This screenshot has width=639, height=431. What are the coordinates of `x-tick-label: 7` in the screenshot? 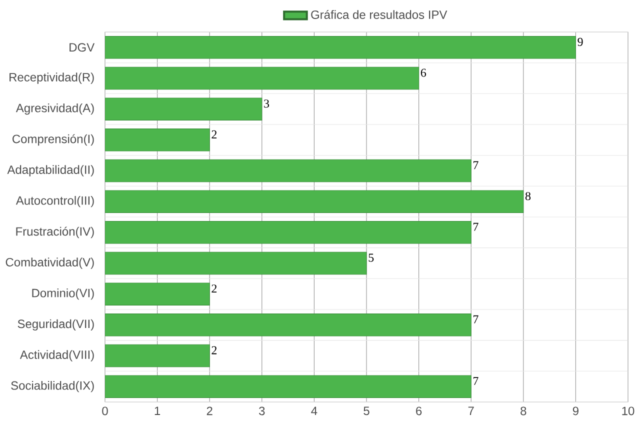 It's located at (471, 410).